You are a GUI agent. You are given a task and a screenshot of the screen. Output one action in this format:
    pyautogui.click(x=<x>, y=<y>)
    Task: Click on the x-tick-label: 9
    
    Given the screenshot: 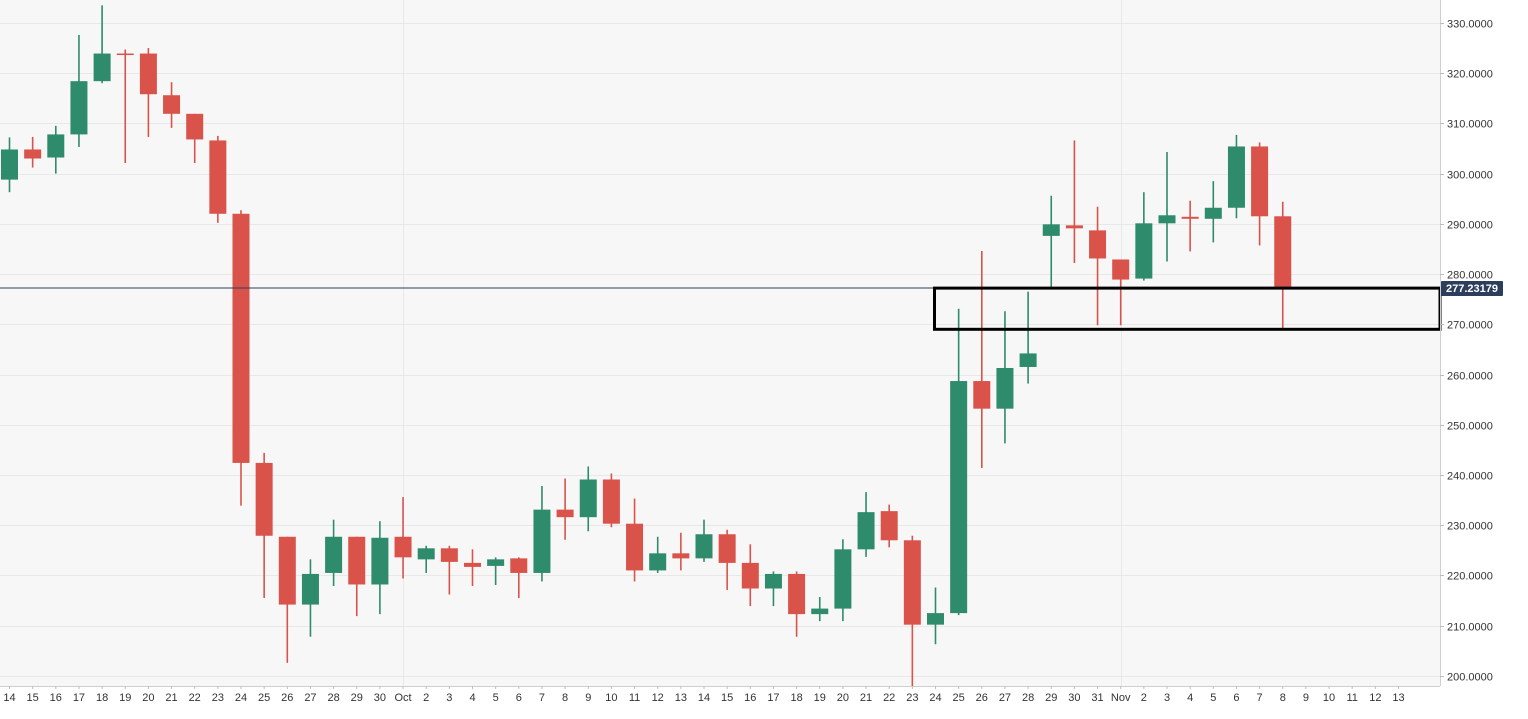 What is the action you would take?
    pyautogui.click(x=1306, y=698)
    